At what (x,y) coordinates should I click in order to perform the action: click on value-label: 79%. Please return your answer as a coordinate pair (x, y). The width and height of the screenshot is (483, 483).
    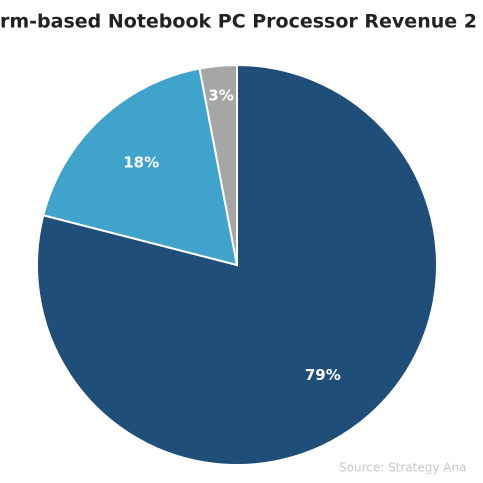
    Looking at the image, I should click on (323, 375).